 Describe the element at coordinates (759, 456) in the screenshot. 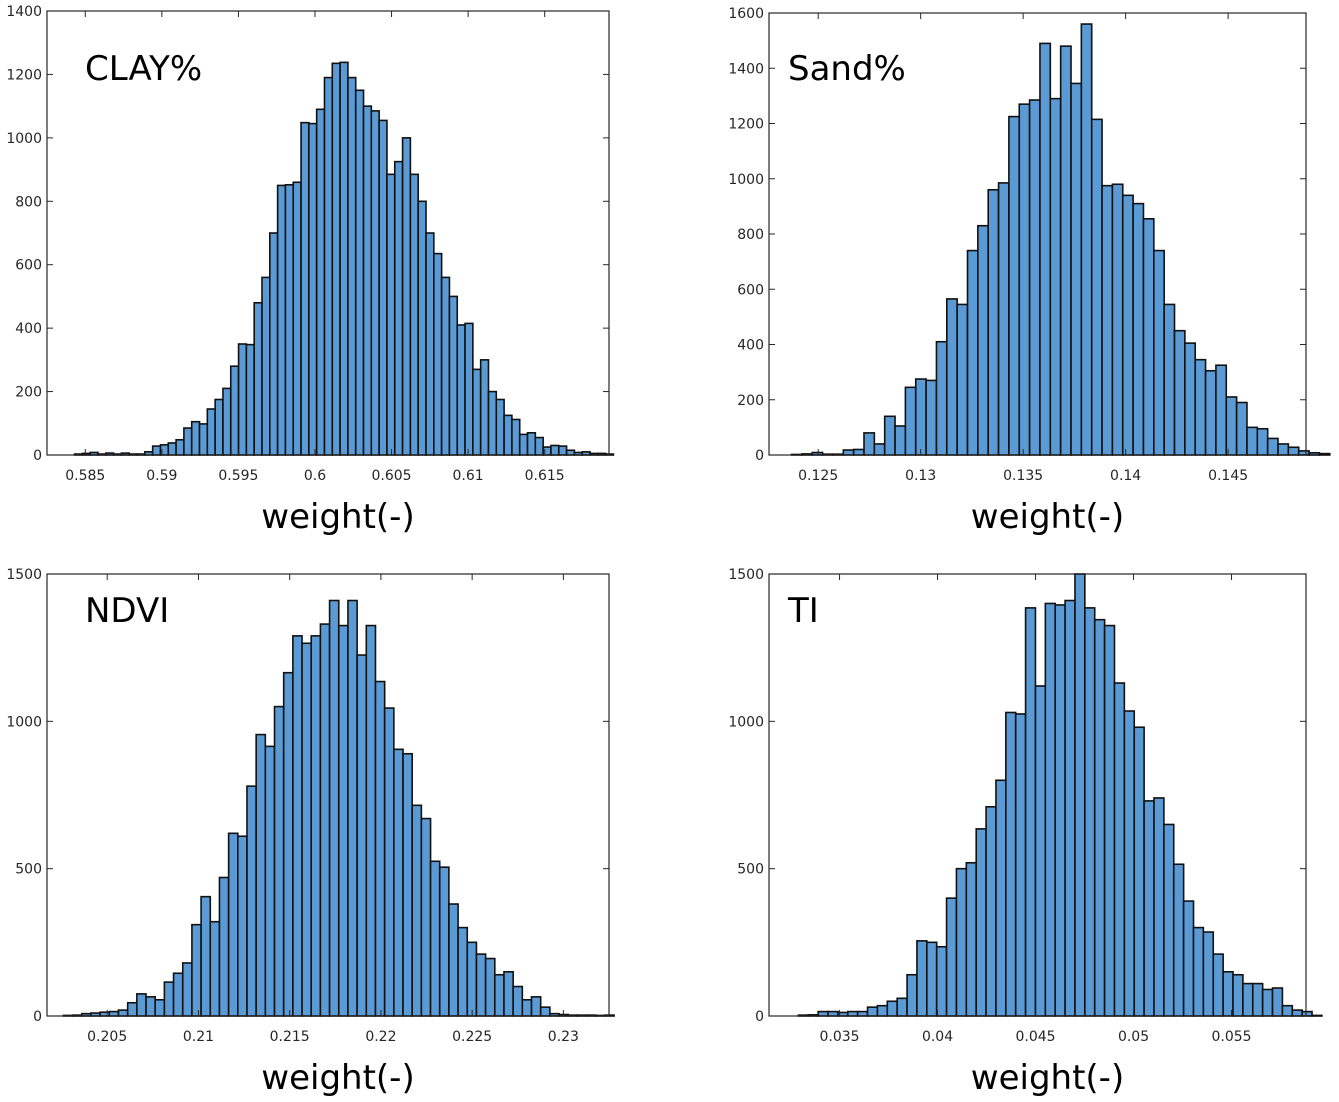

I see `y-tick-label: 0` at that location.